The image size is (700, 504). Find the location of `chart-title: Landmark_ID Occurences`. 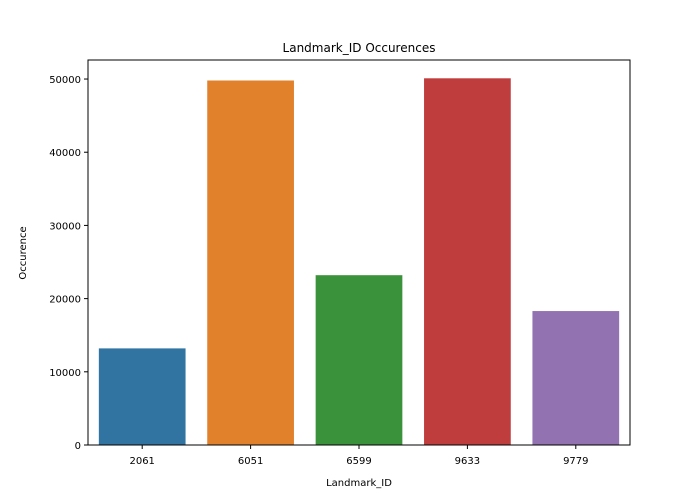

chart-title: Landmark_ID Occurences is located at coordinates (359, 48).